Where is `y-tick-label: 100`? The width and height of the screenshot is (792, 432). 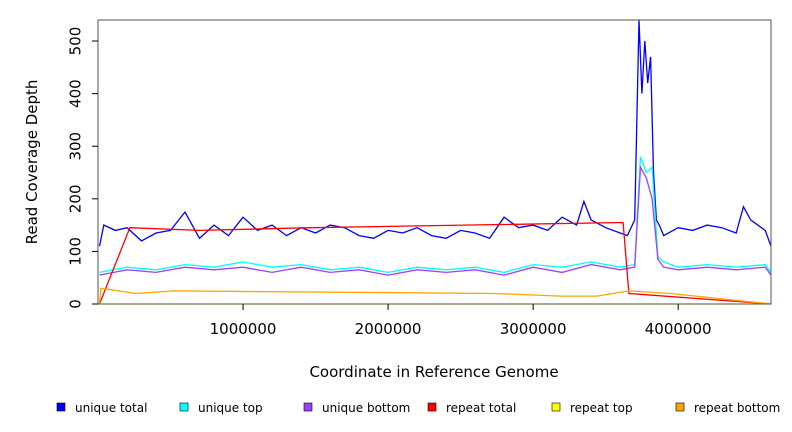
y-tick-label: 100 is located at coordinates (76, 251).